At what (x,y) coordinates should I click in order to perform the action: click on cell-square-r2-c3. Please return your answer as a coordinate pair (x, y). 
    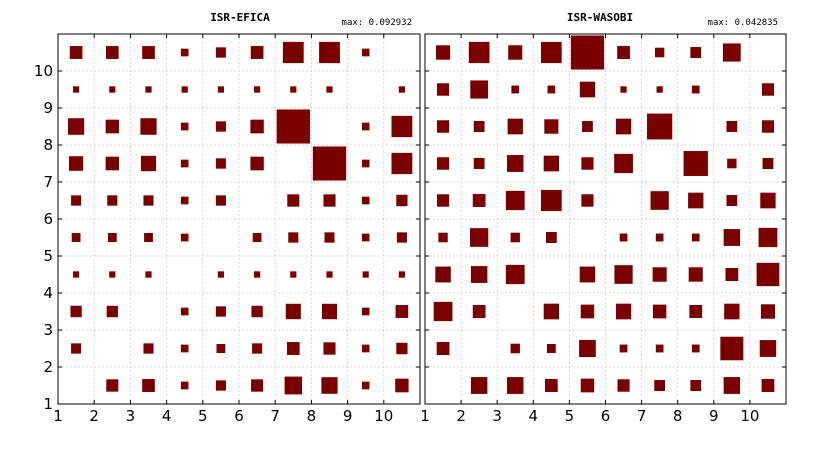
    Looking at the image, I should click on (148, 348).